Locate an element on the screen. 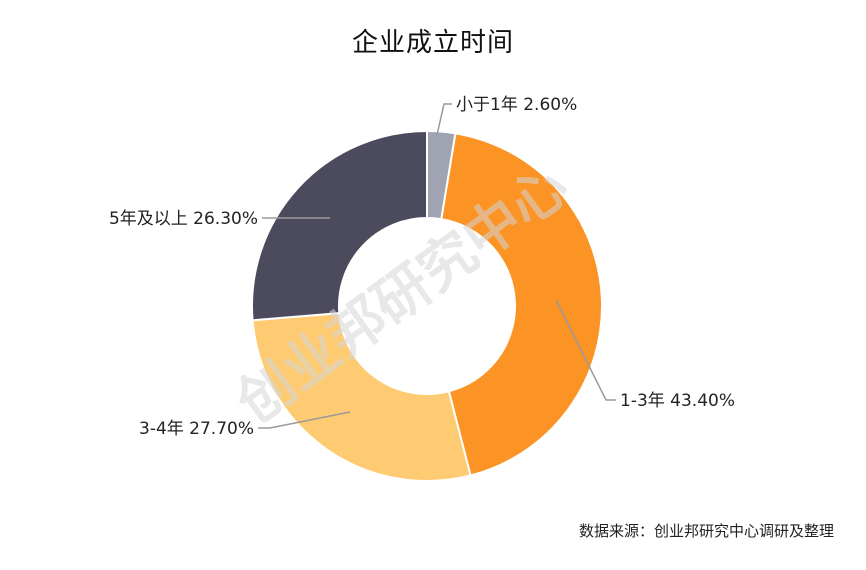  chart-title: 企业成立时间 is located at coordinates (432, 43).